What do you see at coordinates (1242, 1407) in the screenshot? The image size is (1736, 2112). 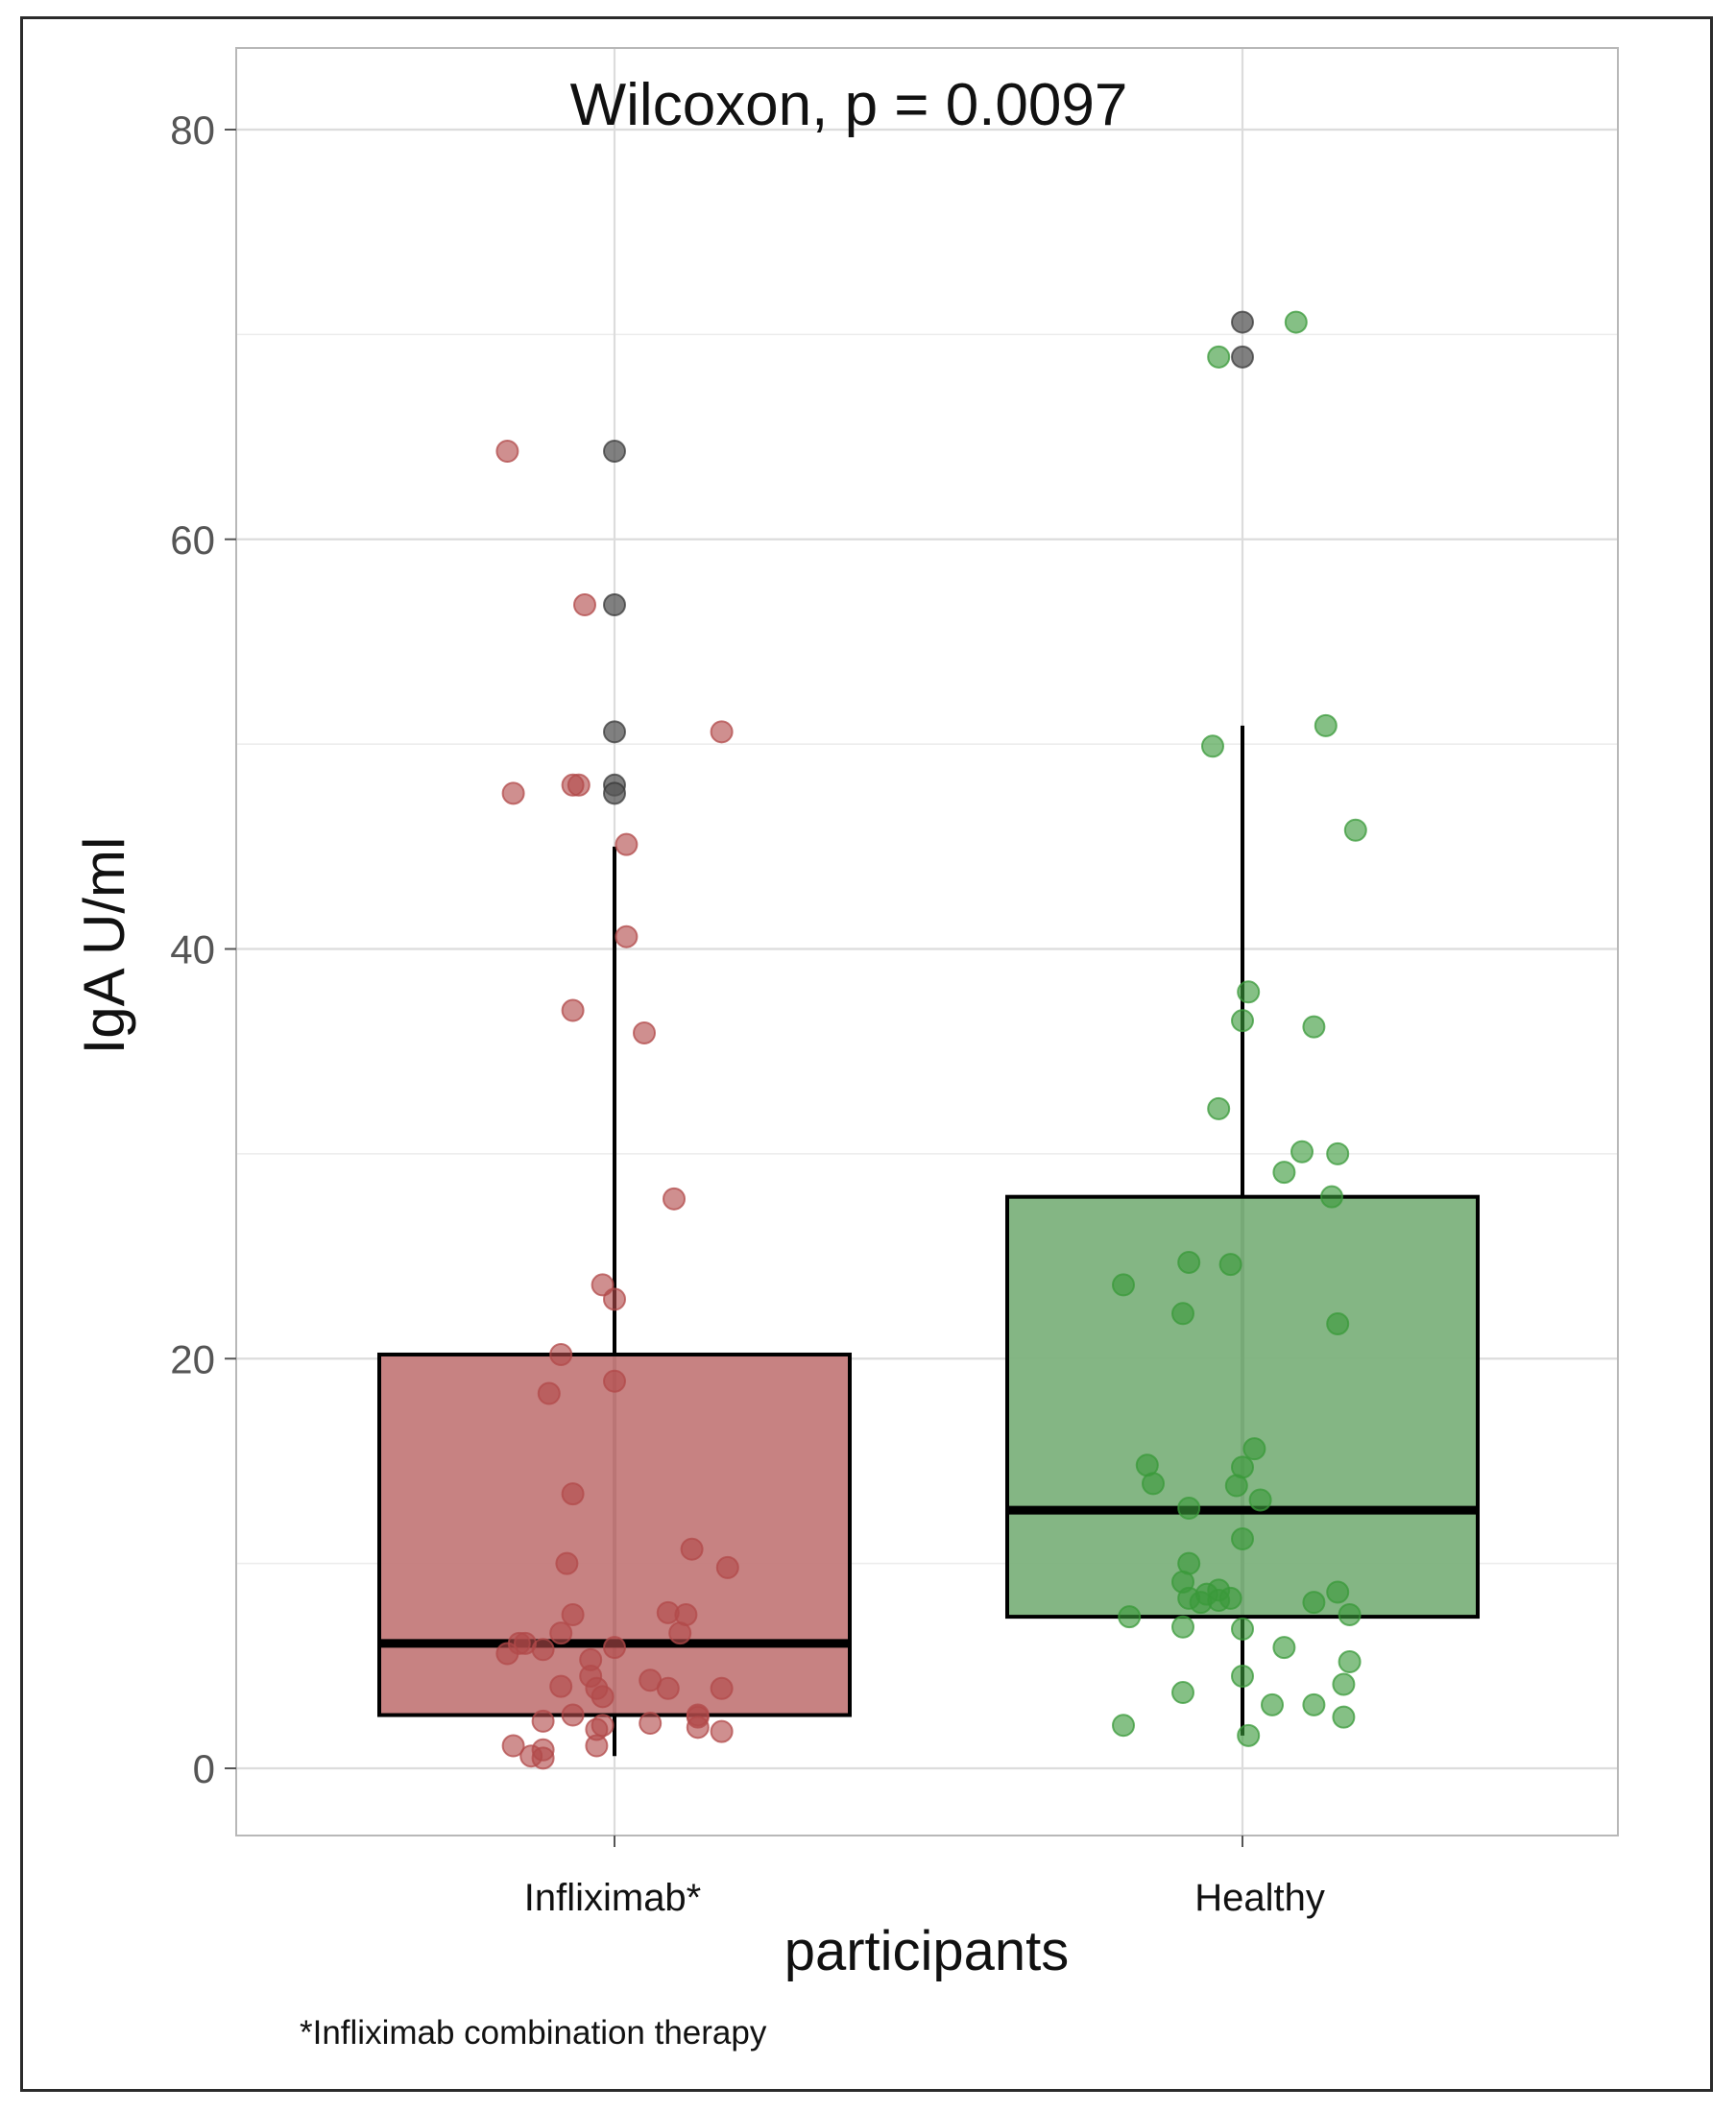 I see `box-healthy` at bounding box center [1242, 1407].